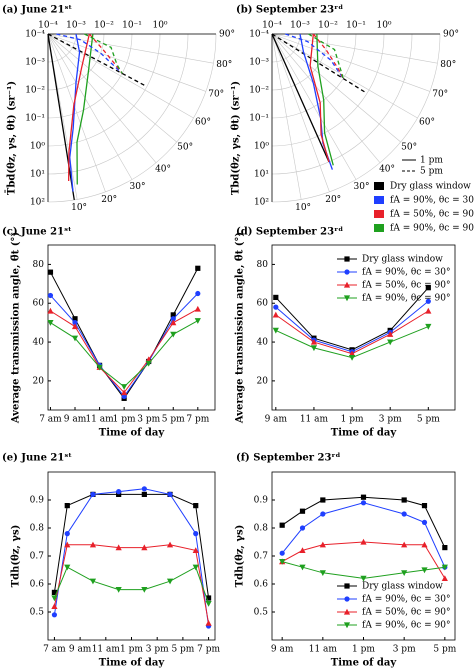 The width and height of the screenshot is (474, 672). What do you see at coordinates (39, 343) in the screenshot?
I see `y-tick-label: 40` at bounding box center [39, 343].